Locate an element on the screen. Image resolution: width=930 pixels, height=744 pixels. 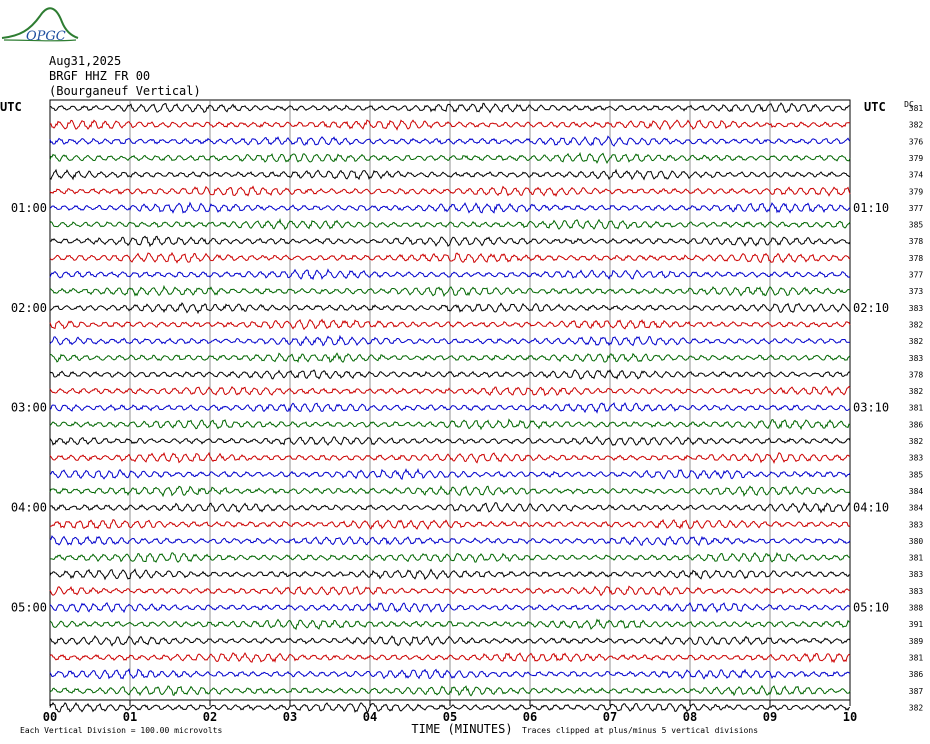
dc-value: 373 is located at coordinates (916, 291).